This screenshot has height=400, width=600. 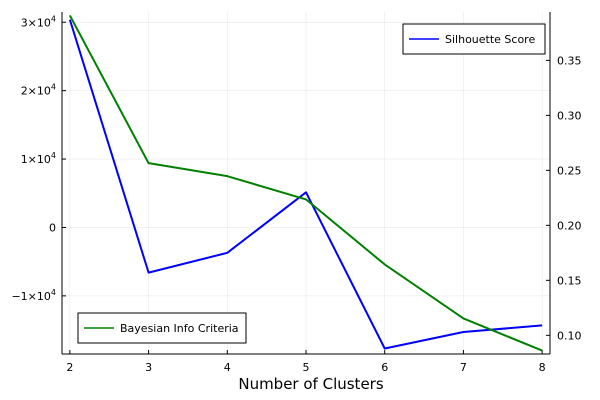 I want to click on legend-label: Silhouette Score, so click(x=490, y=39).